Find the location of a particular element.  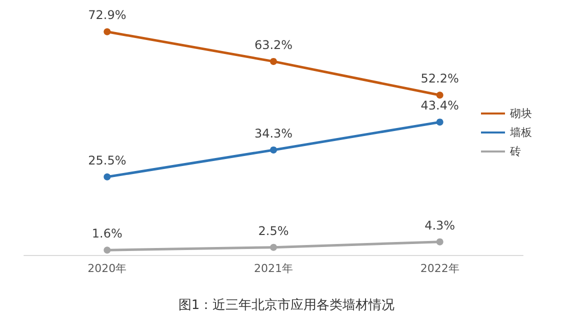

legend-label: 墙板 is located at coordinates (520, 132).